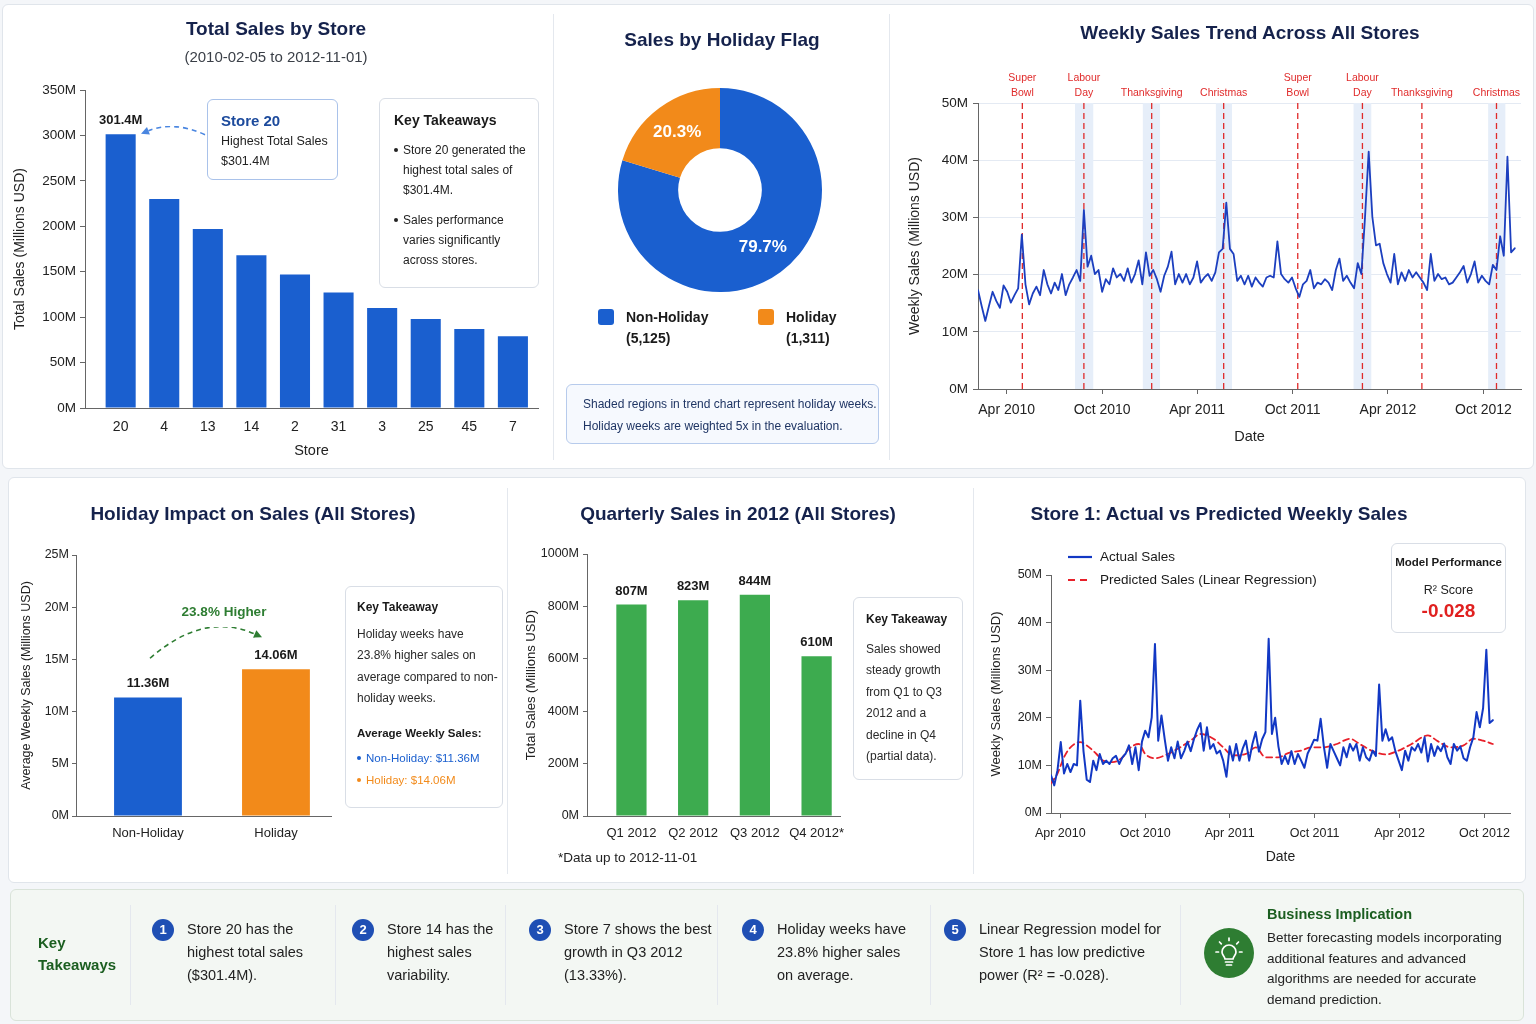  Describe the element at coordinates (954, 217) in the screenshot. I see `y-tick-label: 30M` at that location.